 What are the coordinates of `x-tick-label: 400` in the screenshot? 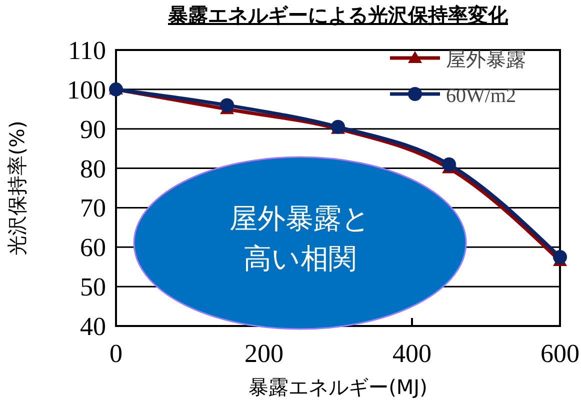 It's located at (412, 353).